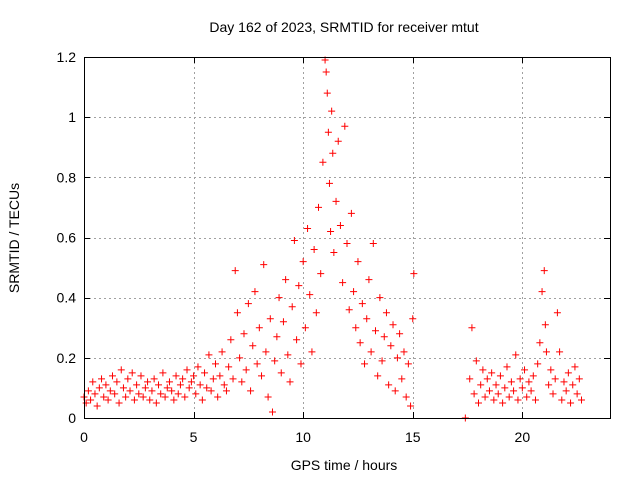 The width and height of the screenshot is (640, 480). I want to click on y-tick-label: 0.8, so click(67, 177).